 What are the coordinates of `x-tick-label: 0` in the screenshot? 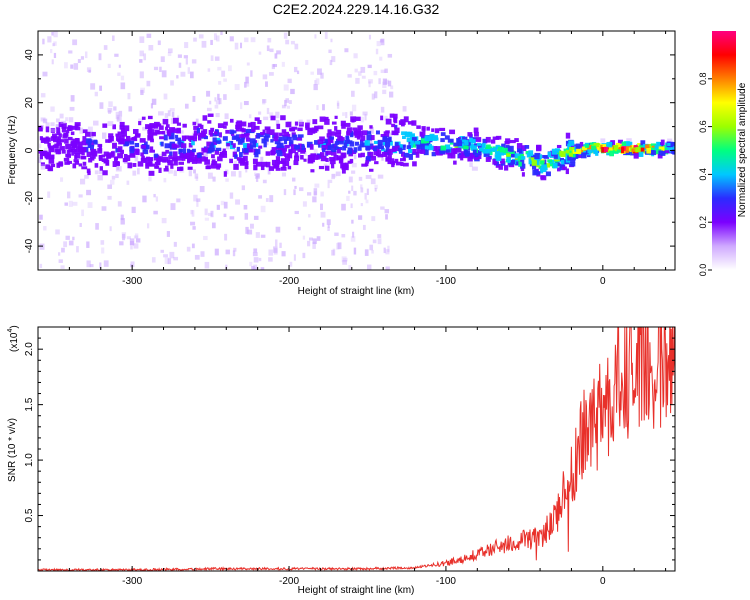 It's located at (603, 281).